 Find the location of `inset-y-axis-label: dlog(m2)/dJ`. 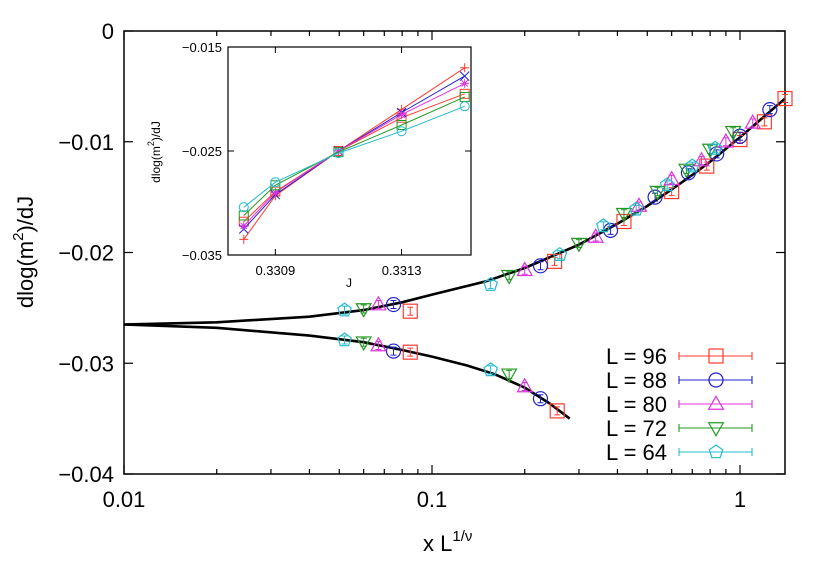

inset-y-axis-label: dlog(m2)/dJ is located at coordinates (154, 152).